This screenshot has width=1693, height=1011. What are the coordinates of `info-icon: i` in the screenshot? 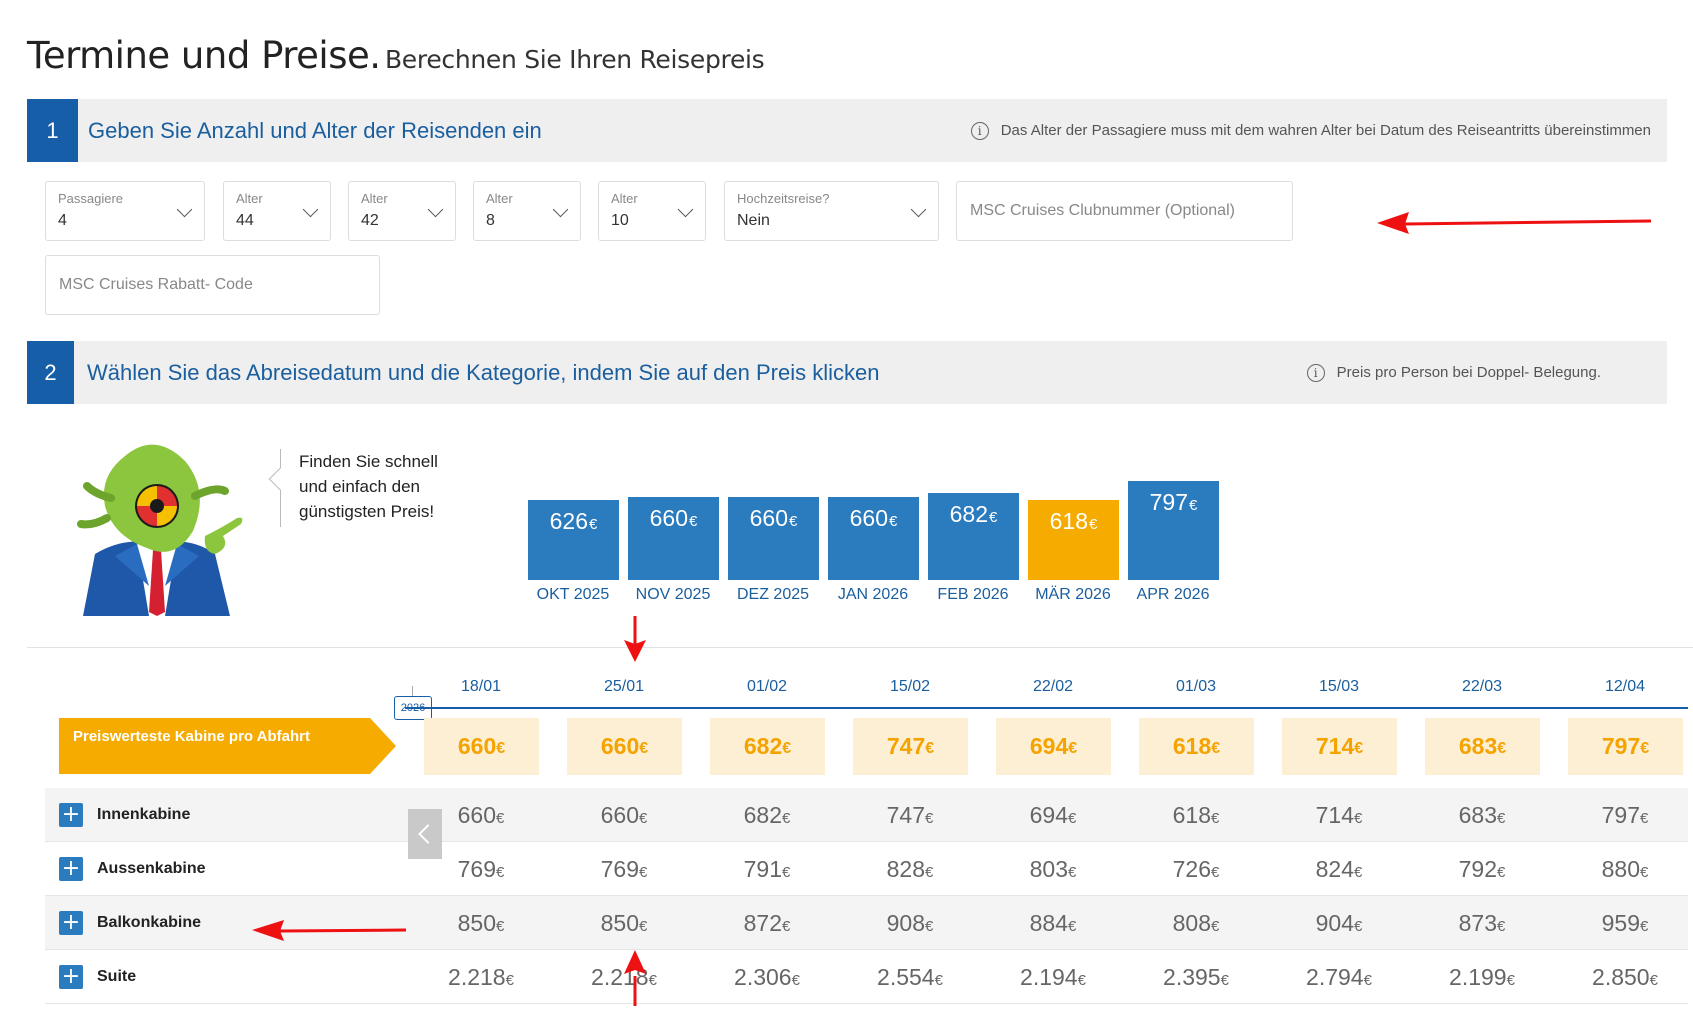 It's located at (1315, 372).